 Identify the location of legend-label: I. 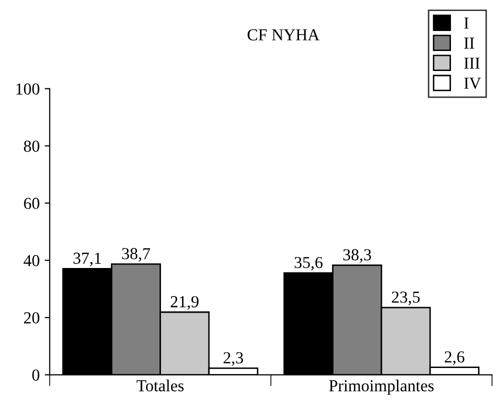
(466, 23).